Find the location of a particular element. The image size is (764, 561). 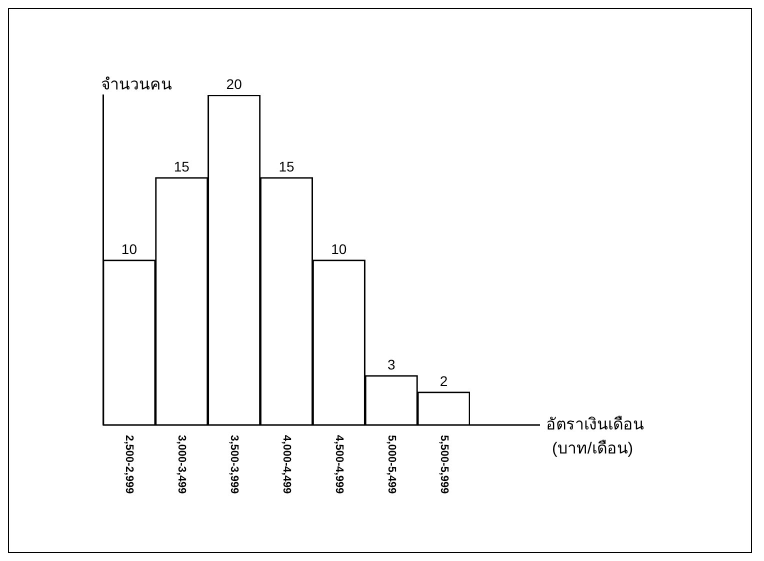

x-axis-title: อัตราเงินเดือน (บาท/เดือน) is located at coordinates (595, 436).